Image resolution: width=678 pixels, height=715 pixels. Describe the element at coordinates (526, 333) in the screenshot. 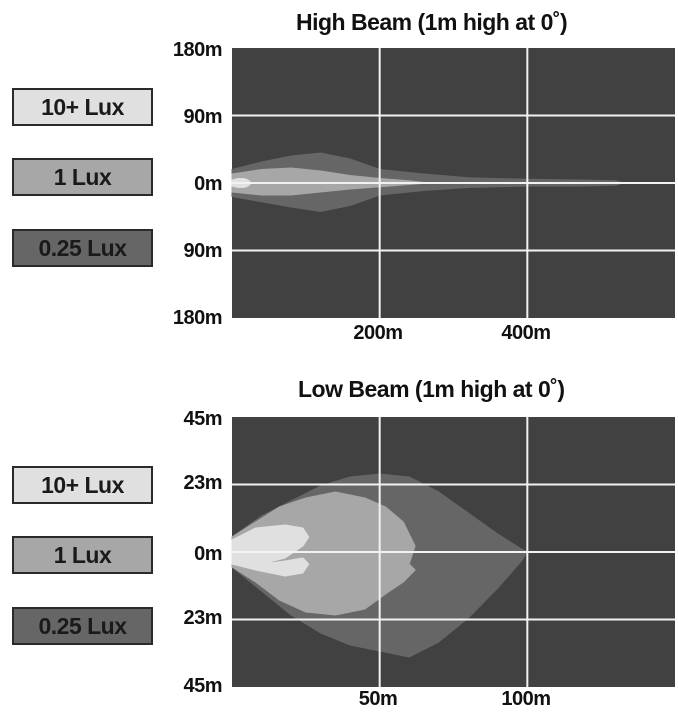

I see `x-tick-label: 400m` at that location.